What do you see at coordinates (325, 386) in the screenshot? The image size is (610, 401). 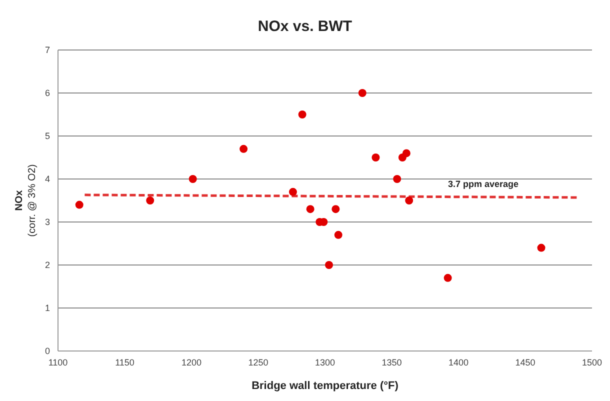 I see `x-axis-title: Bridge wall temperature (°F)` at bounding box center [325, 386].